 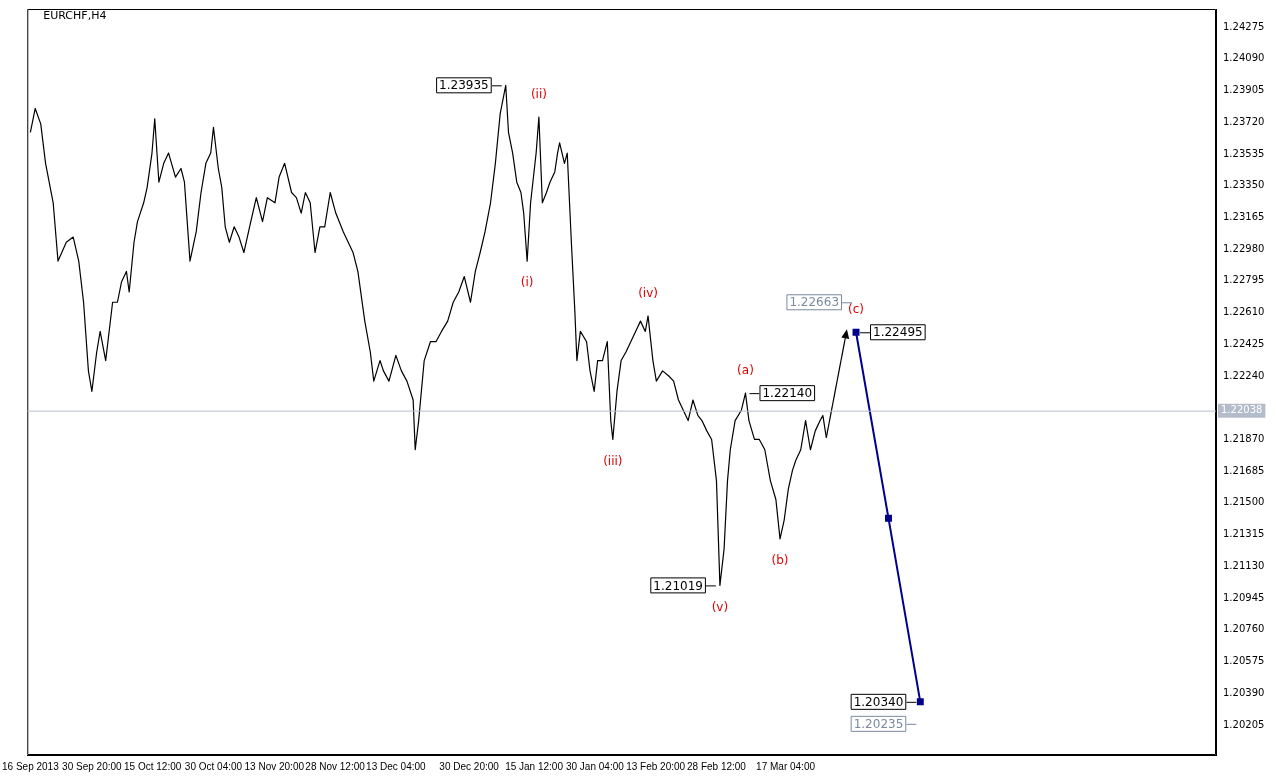 I want to click on y-tick-label: 1.22795, so click(x=1244, y=280).